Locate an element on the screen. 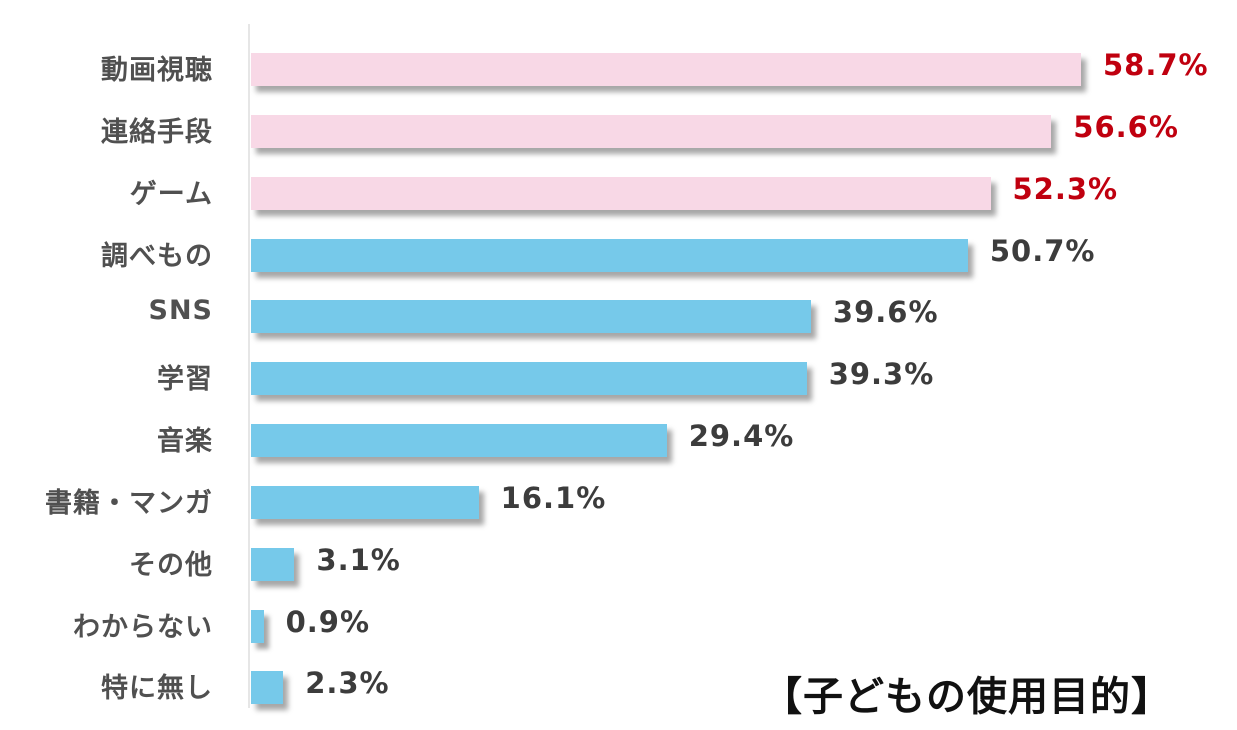  value-label: 0.9% is located at coordinates (328, 622).